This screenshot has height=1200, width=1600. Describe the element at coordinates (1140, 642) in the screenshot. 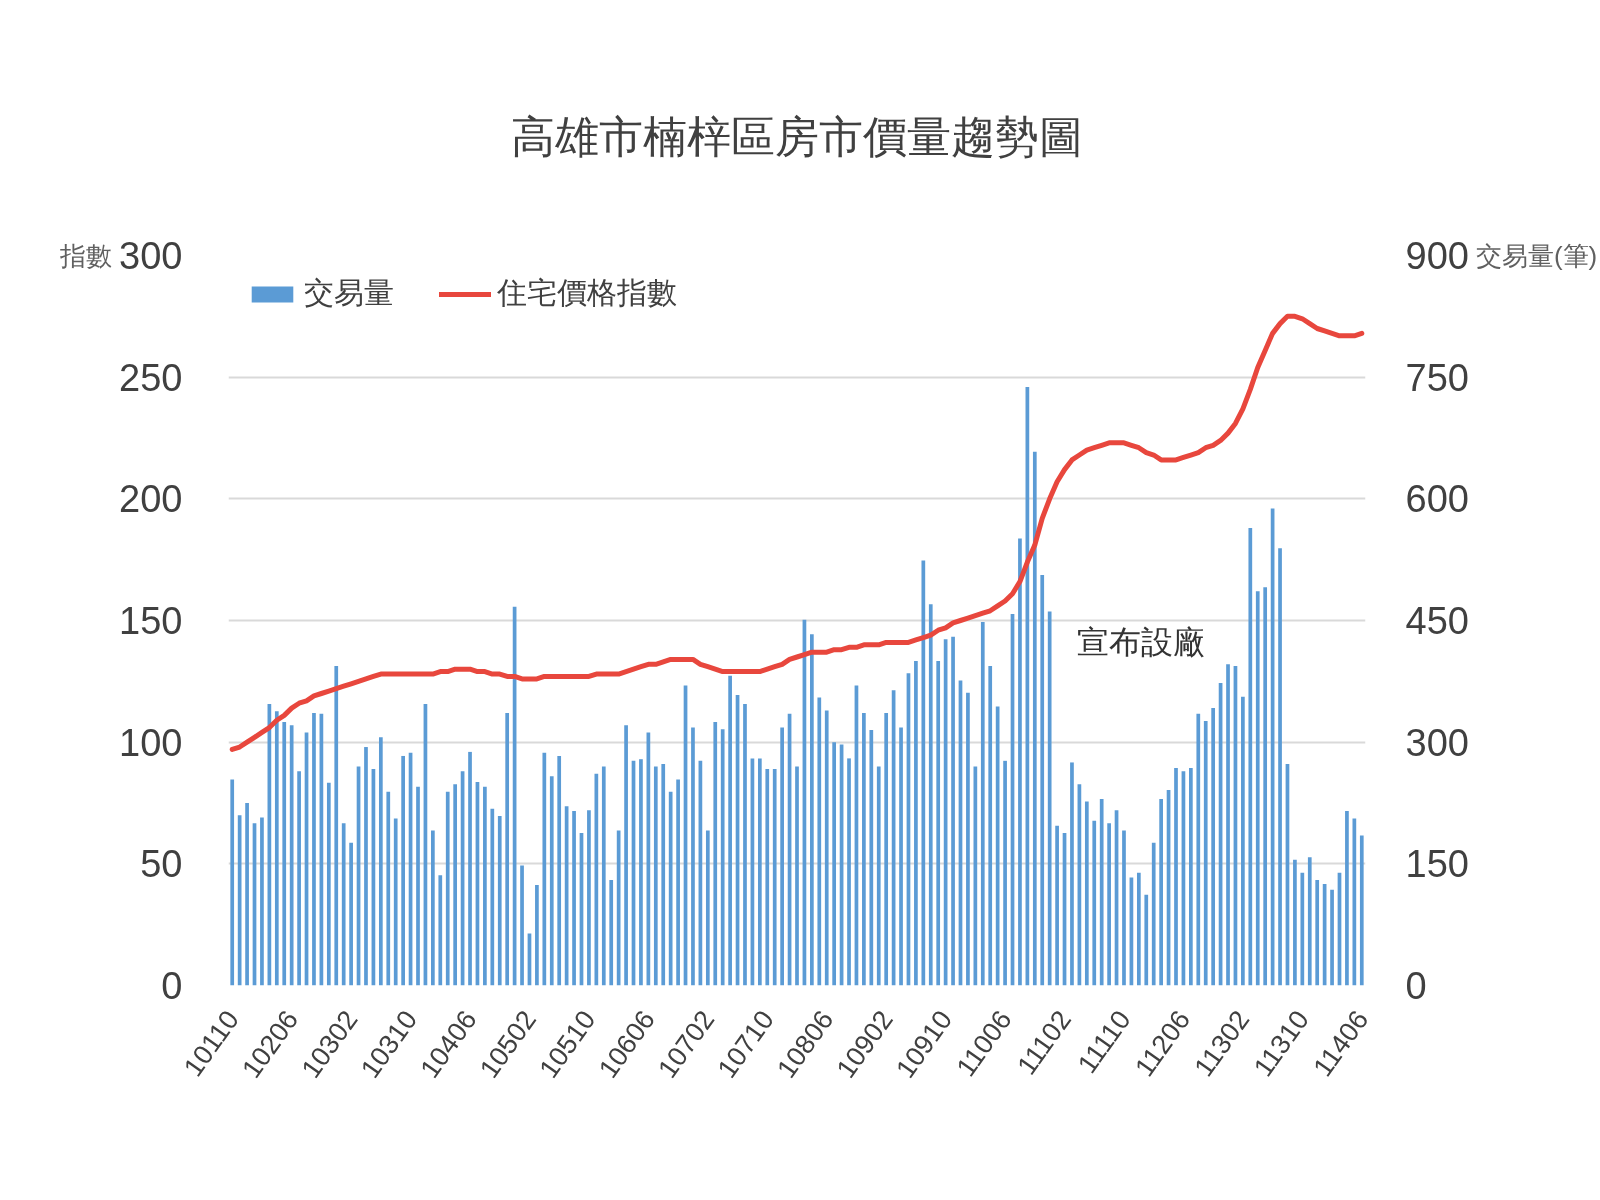

I see `annotation: 宣布設廠` at that location.